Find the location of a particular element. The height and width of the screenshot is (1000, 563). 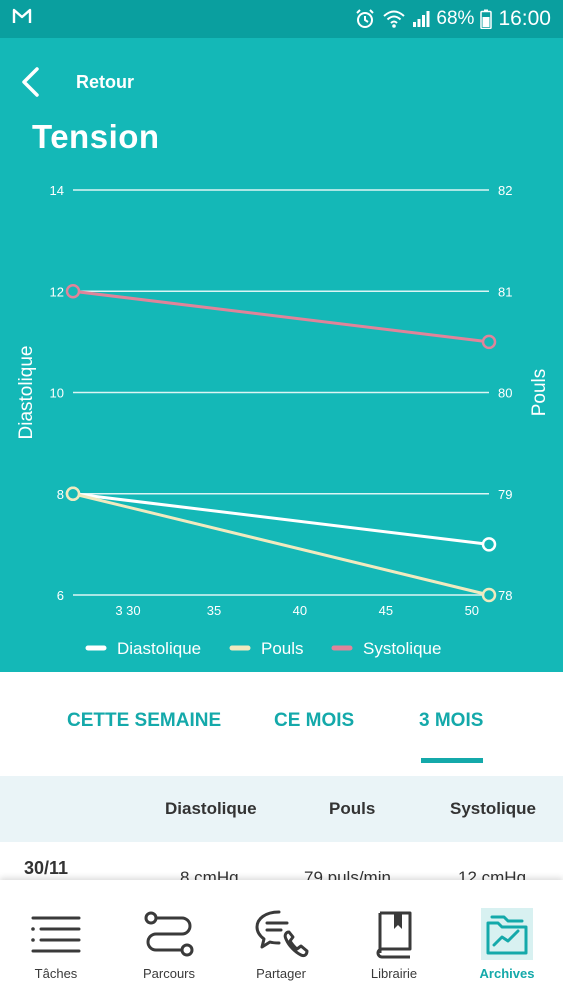

column-header-pouls: Pouls is located at coordinates (352, 808).